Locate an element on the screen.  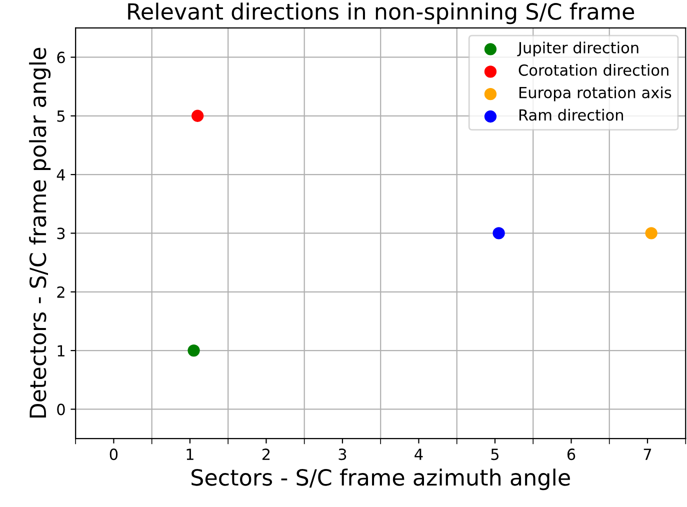
x-tick-label: 6 is located at coordinates (571, 454).